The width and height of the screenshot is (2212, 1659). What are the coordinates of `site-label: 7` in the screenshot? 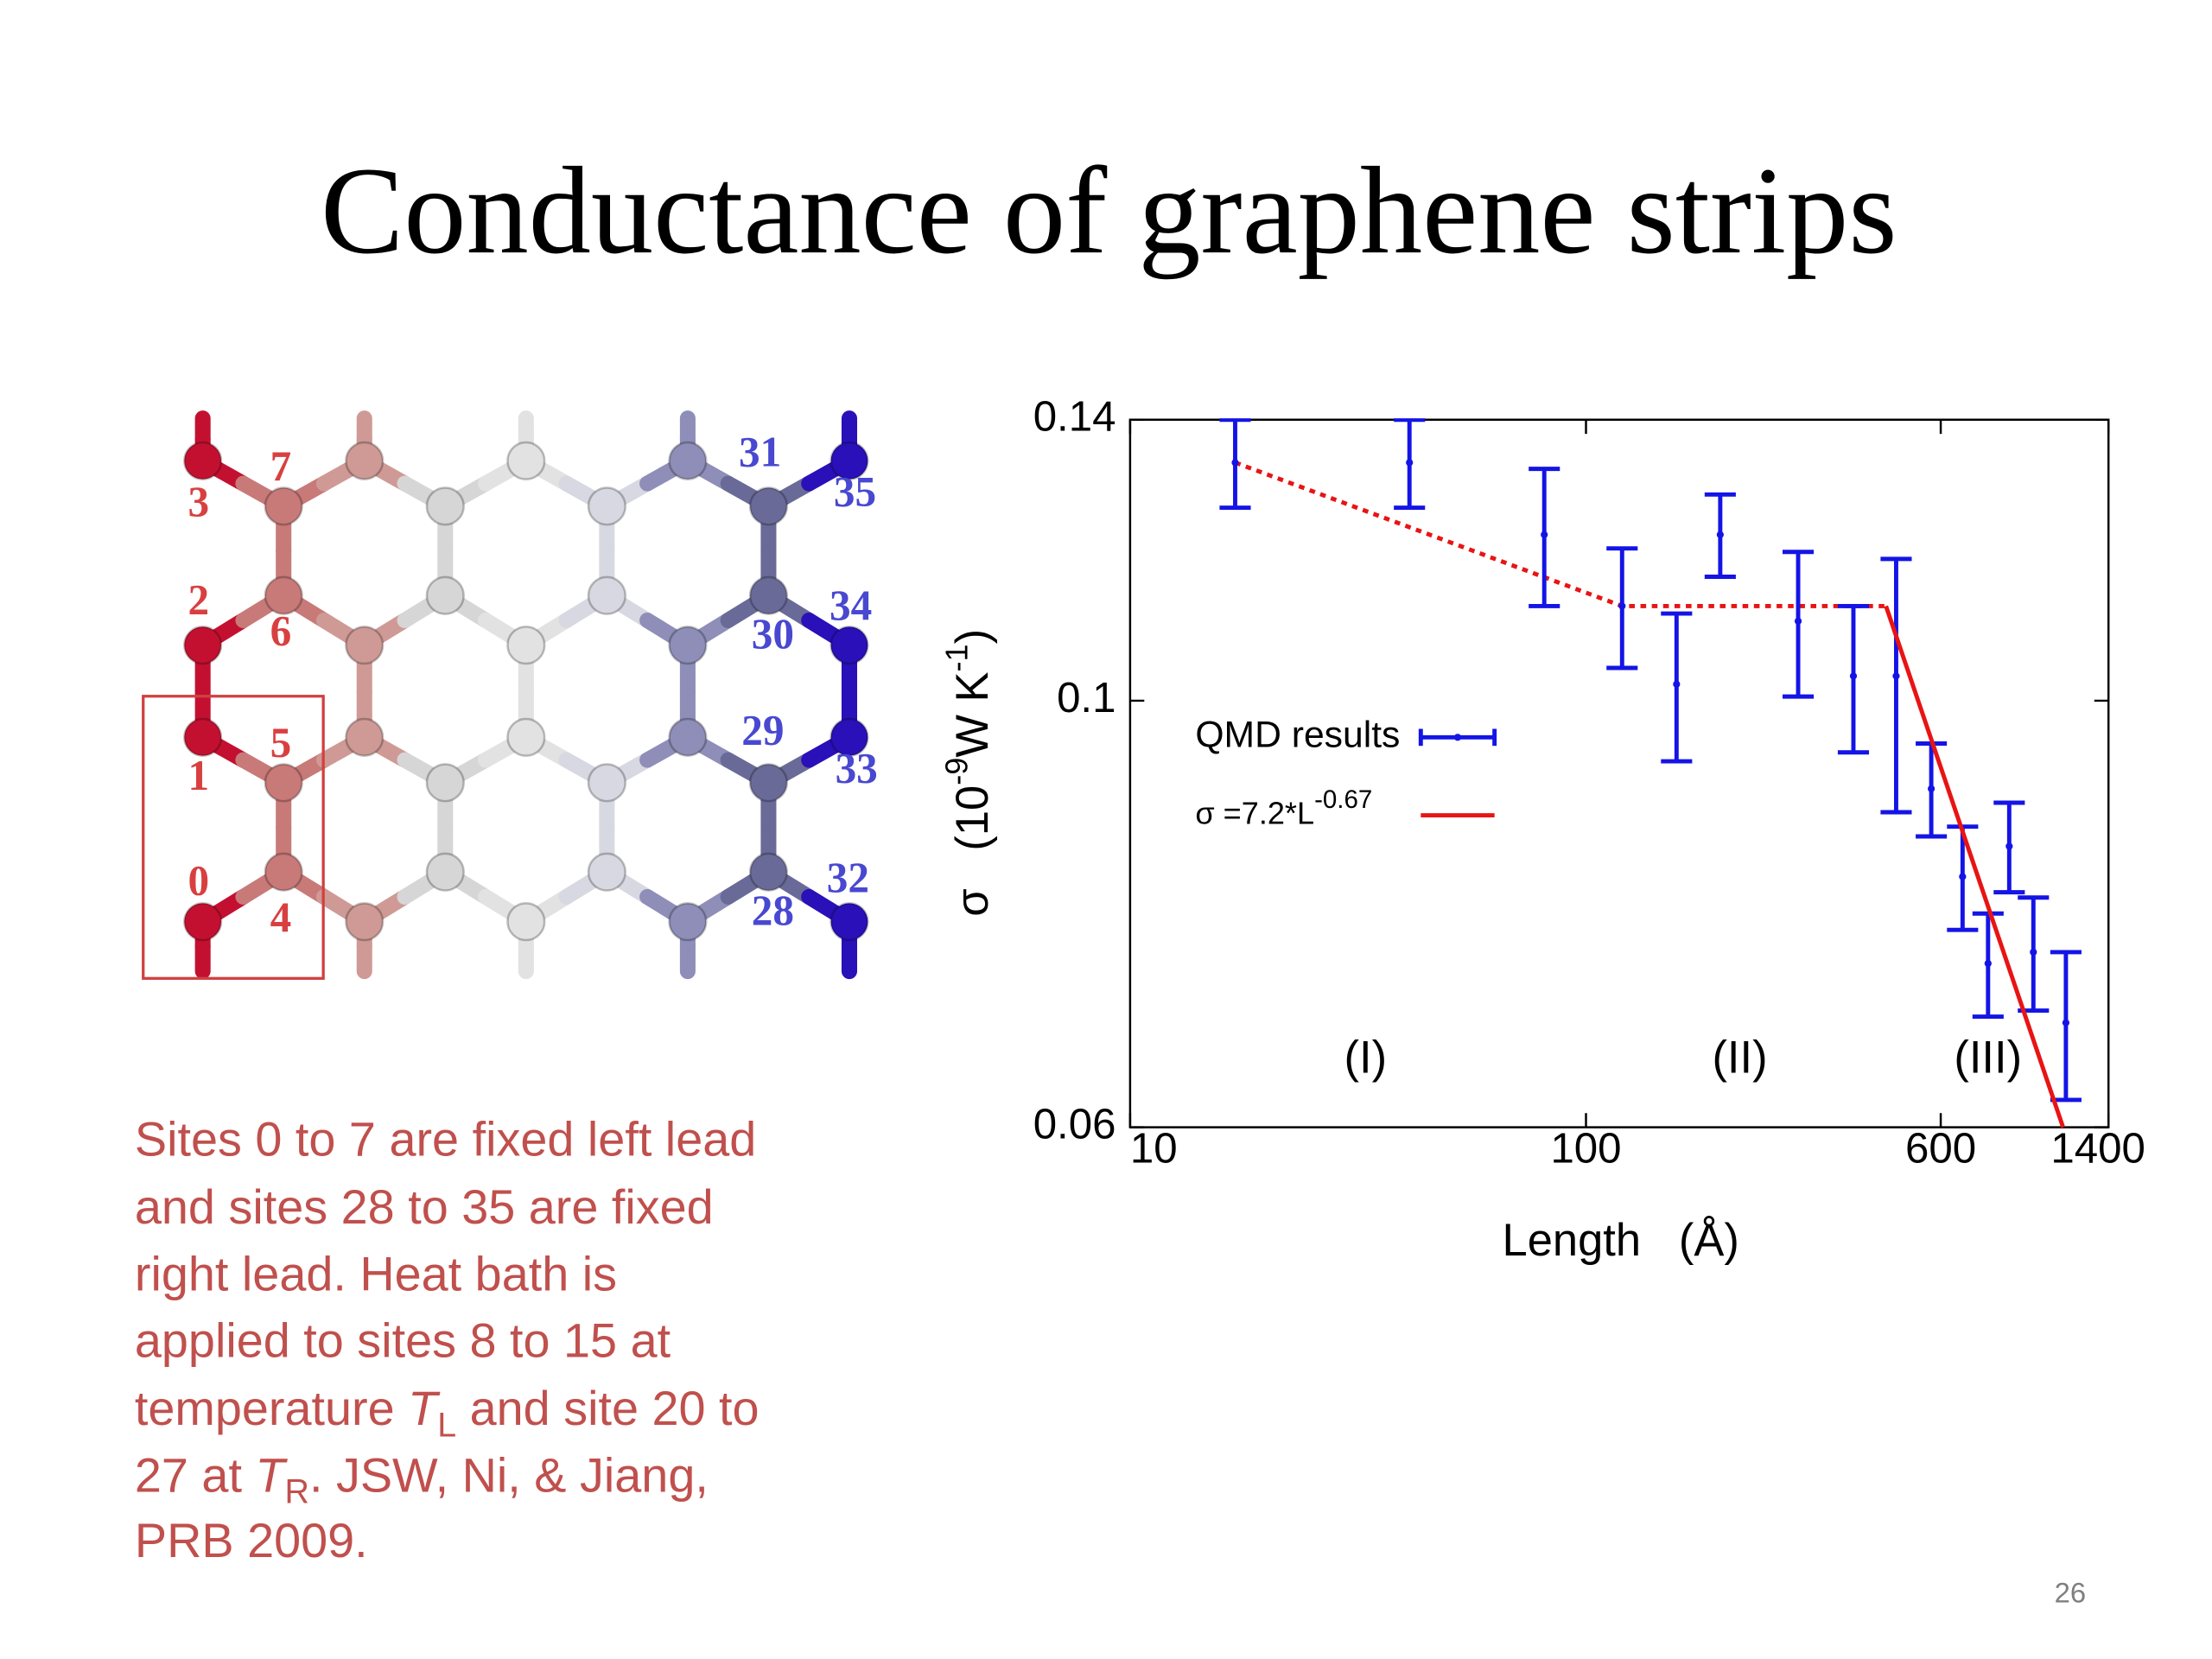 It's located at (281, 466).